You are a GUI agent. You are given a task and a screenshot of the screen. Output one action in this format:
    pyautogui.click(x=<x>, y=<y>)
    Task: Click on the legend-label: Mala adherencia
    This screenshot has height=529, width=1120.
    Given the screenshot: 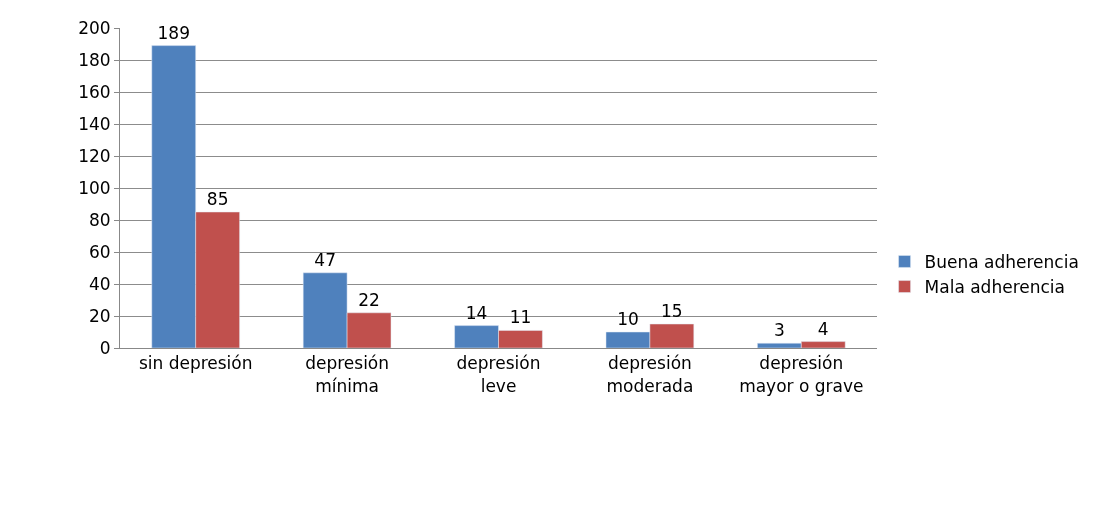 What is the action you would take?
    pyautogui.click(x=994, y=287)
    